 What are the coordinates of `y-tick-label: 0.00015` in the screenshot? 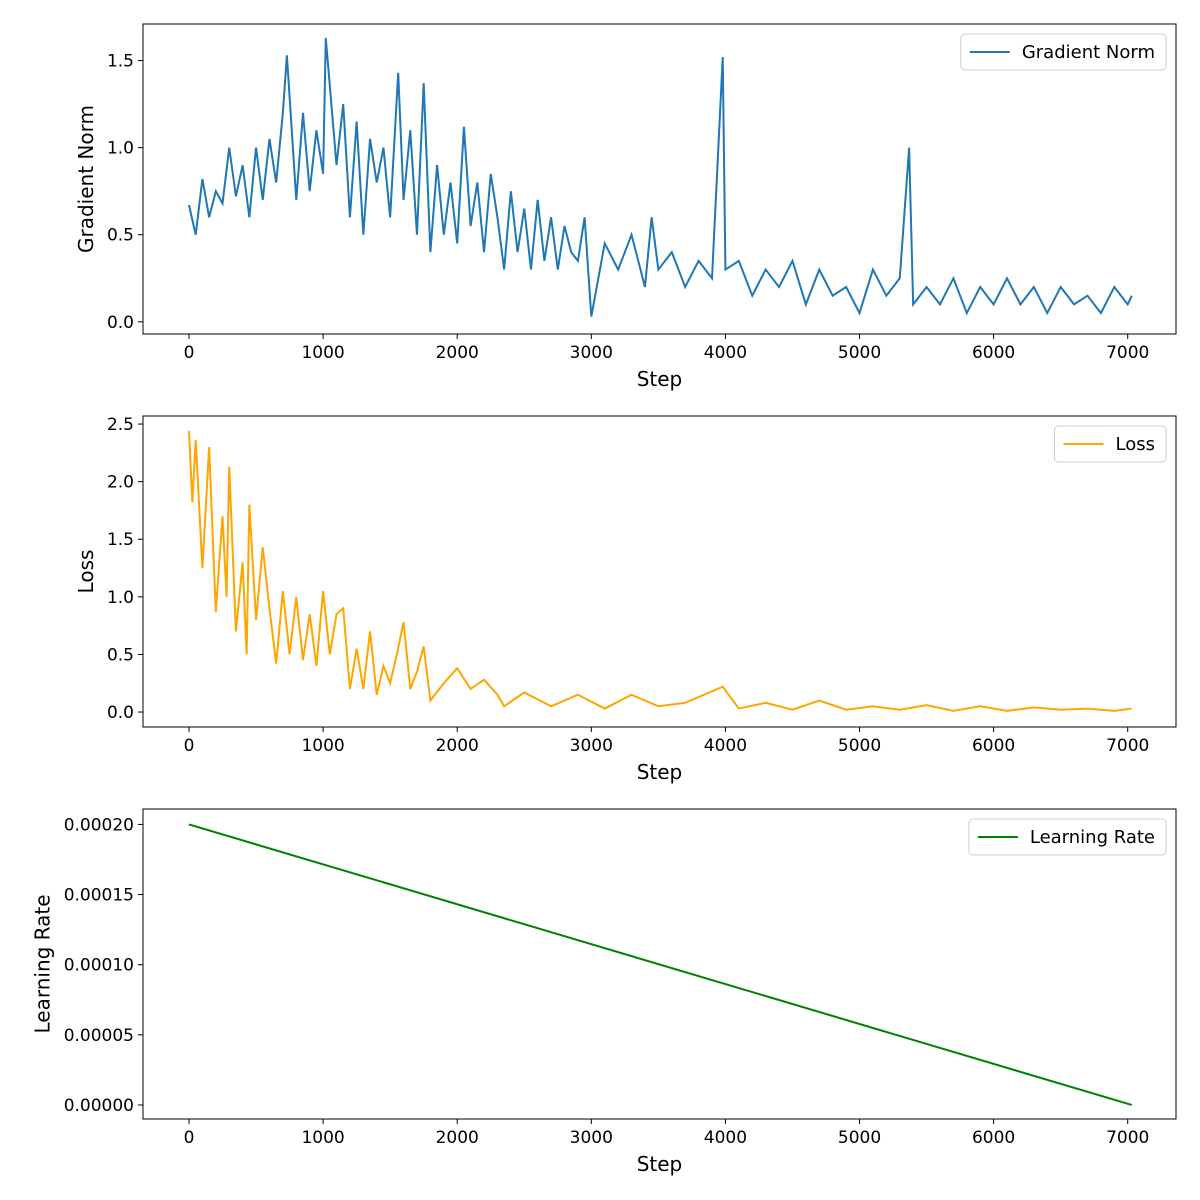 It's located at (99, 896).